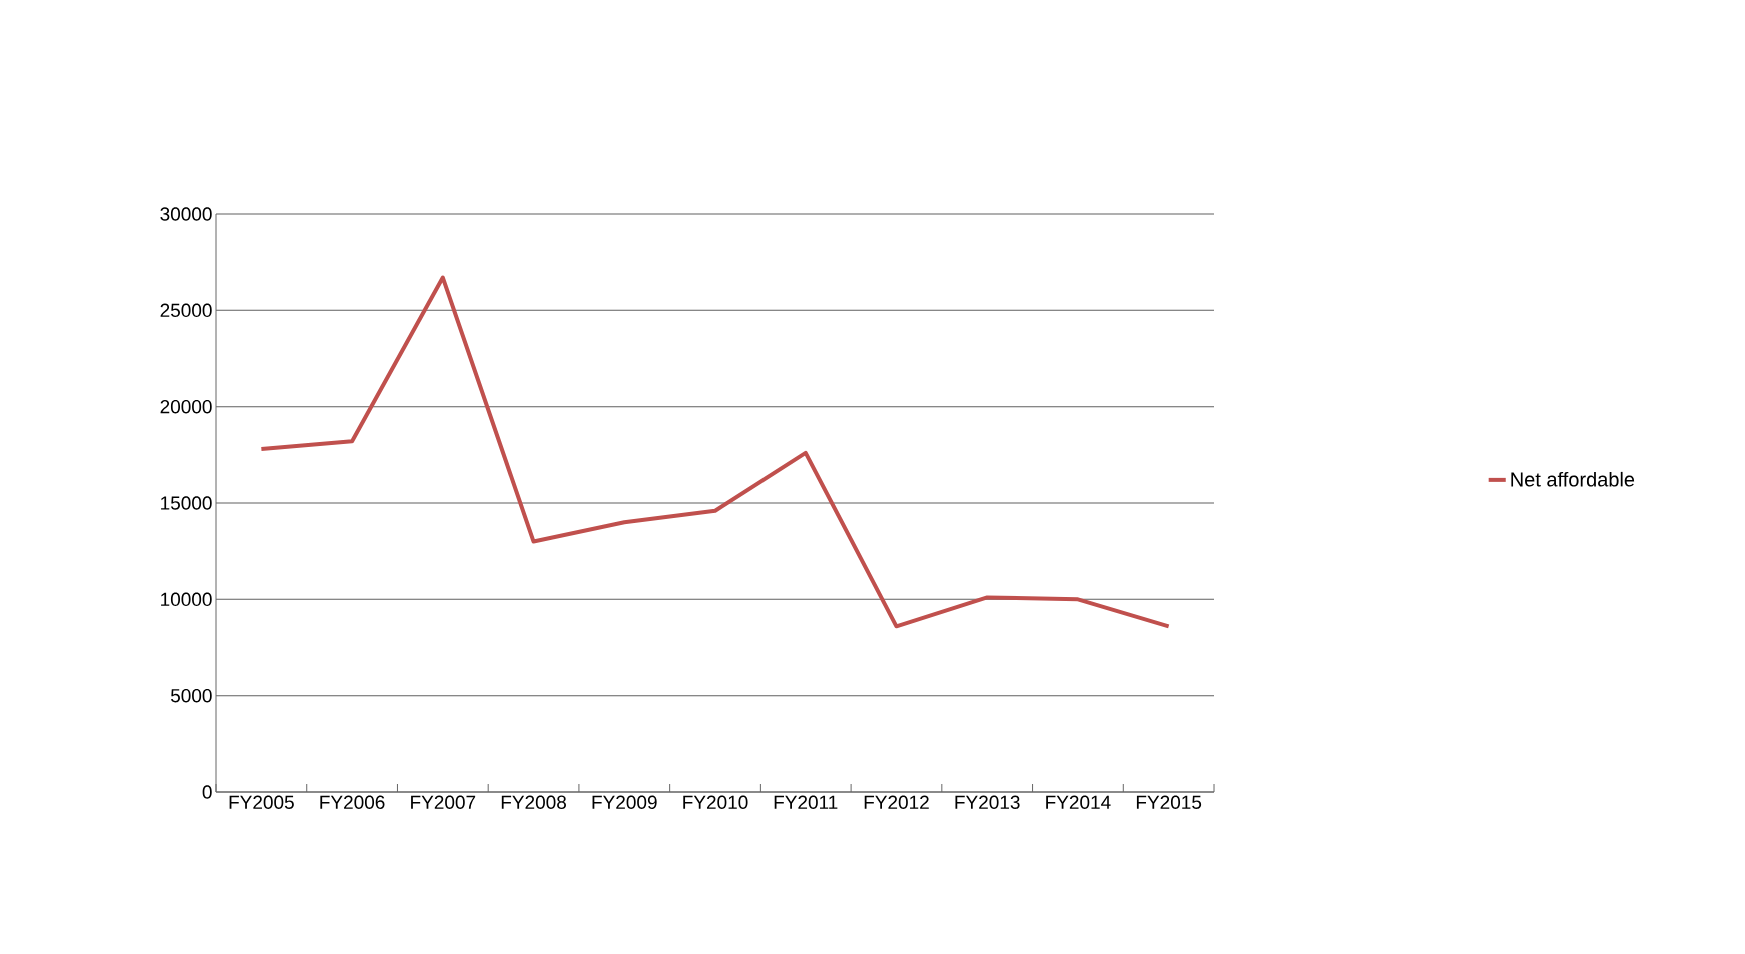 This screenshot has width=1745, height=954. Describe the element at coordinates (896, 802) in the screenshot. I see `x-tick-label: FY2012` at that location.